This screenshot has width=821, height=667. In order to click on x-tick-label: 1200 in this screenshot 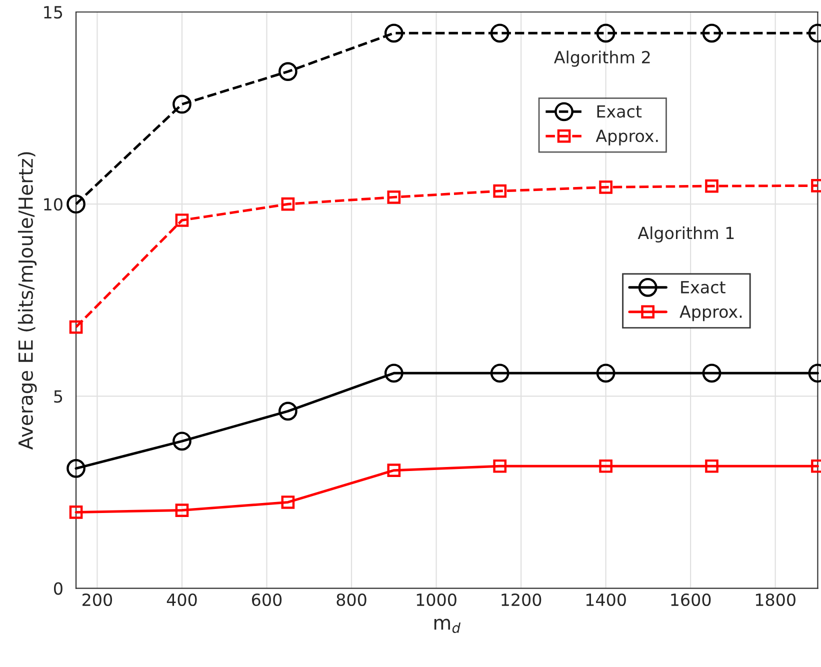, I will do `click(522, 599)`.